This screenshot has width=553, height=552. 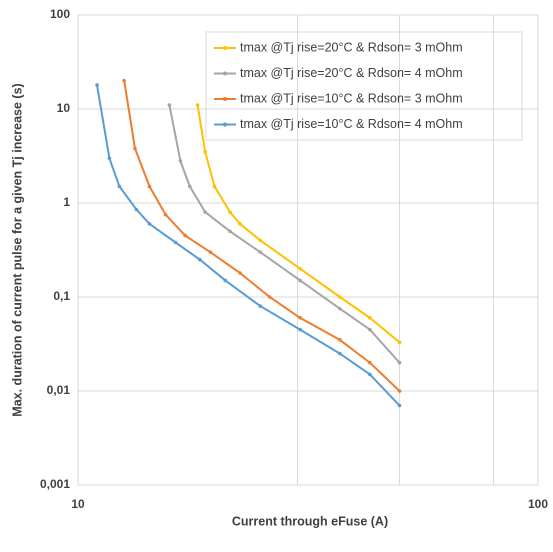 What do you see at coordinates (61, 296) in the screenshot?
I see `y-tick-label: 0,1` at bounding box center [61, 296].